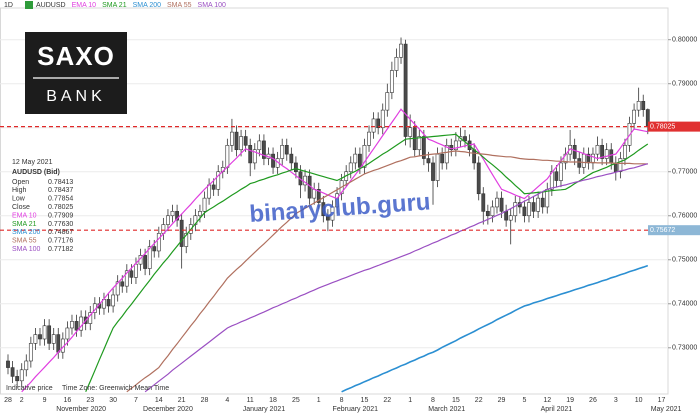 Image resolution: width=700 pixels, height=414 pixels. I want to click on logo: SAXO BANK, so click(76, 73).